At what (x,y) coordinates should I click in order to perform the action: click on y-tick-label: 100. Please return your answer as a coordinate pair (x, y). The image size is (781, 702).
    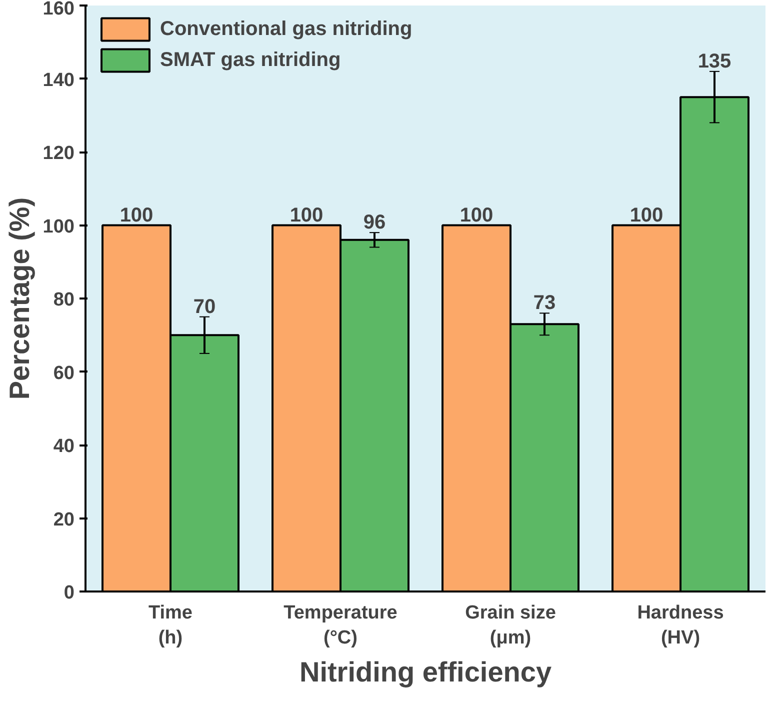
    Looking at the image, I should click on (58, 227).